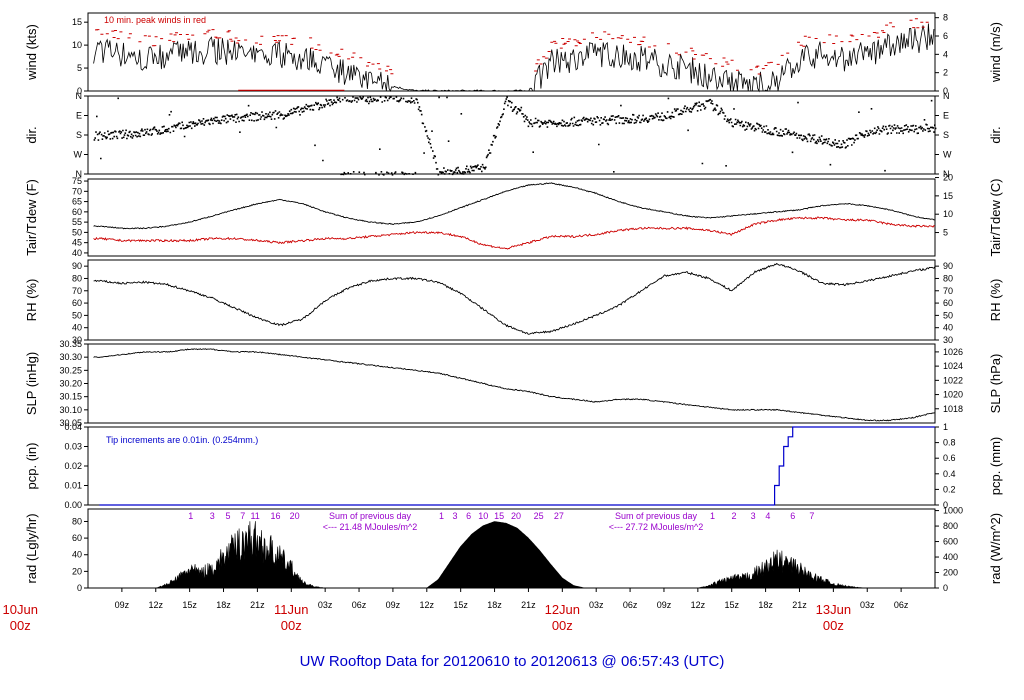 The height and width of the screenshot is (700, 1024). Describe the element at coordinates (539, 516) in the screenshot. I see `cloud-mark-label: 25` at that location.